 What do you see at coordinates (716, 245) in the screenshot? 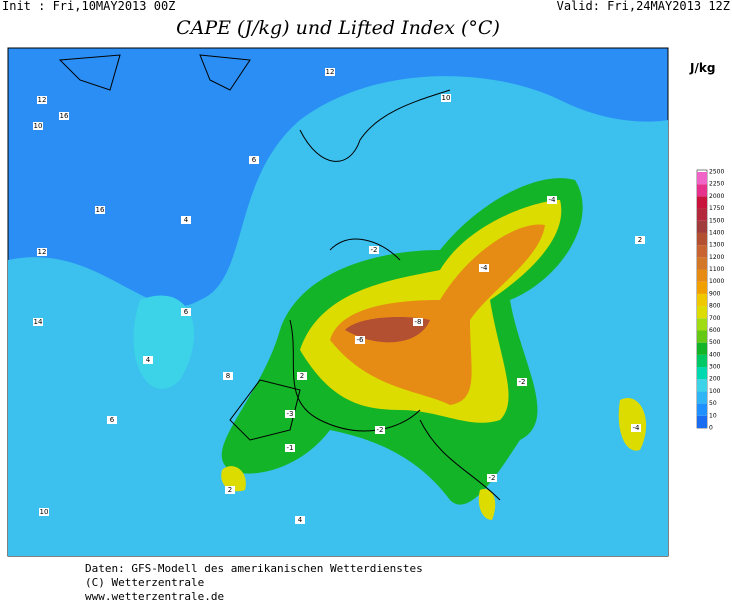
I see `colorbar-label: 1300` at bounding box center [716, 245].